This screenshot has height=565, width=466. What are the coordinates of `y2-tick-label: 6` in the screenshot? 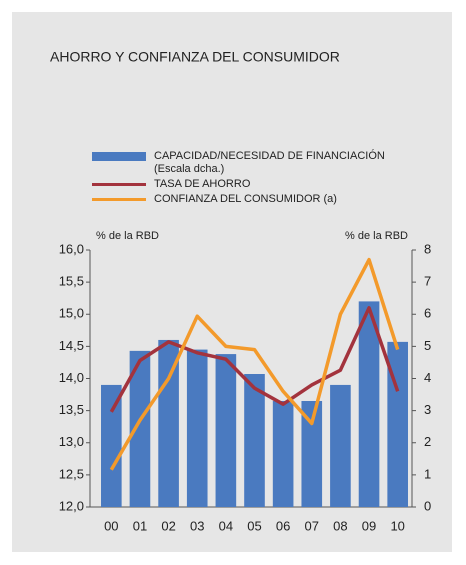 It's located at (427, 313).